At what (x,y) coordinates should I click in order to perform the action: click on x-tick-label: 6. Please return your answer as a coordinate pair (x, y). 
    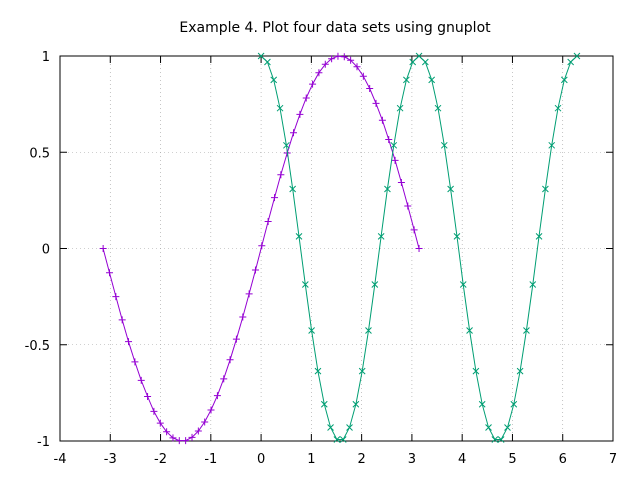
    Looking at the image, I should click on (563, 459).